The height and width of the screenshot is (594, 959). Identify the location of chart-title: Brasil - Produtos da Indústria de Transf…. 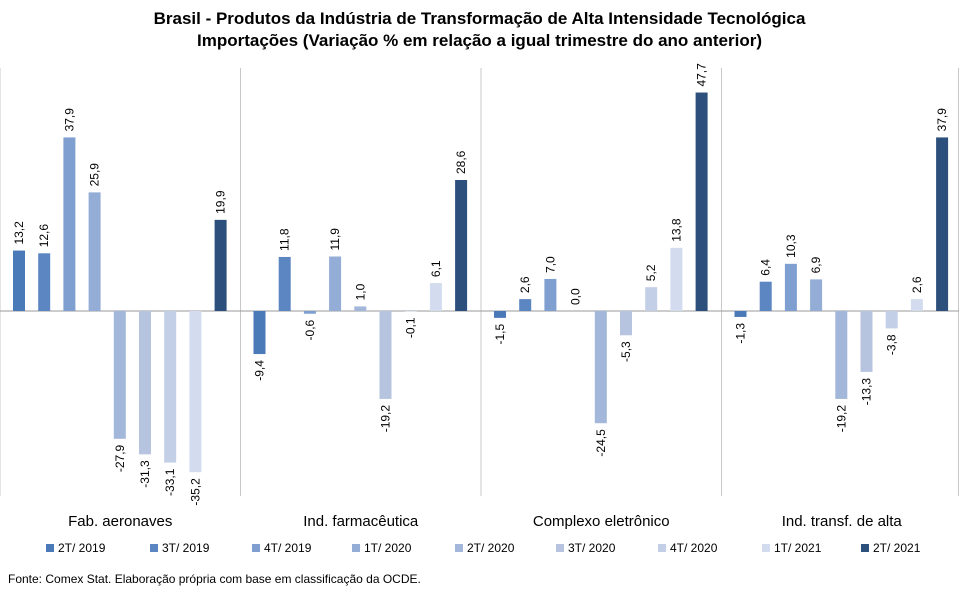
(479, 30).